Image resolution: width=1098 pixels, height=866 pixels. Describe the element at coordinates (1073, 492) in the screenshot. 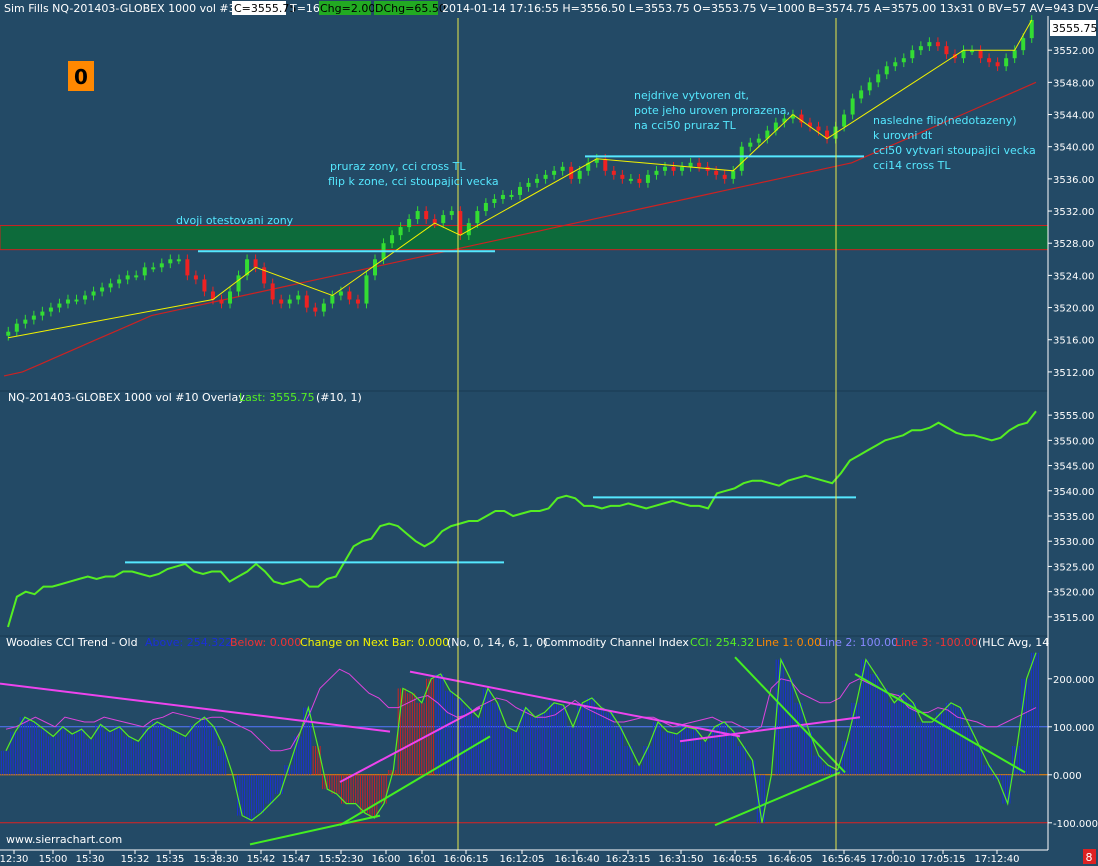

I see `overlay-axis-label: 3540.00` at that location.